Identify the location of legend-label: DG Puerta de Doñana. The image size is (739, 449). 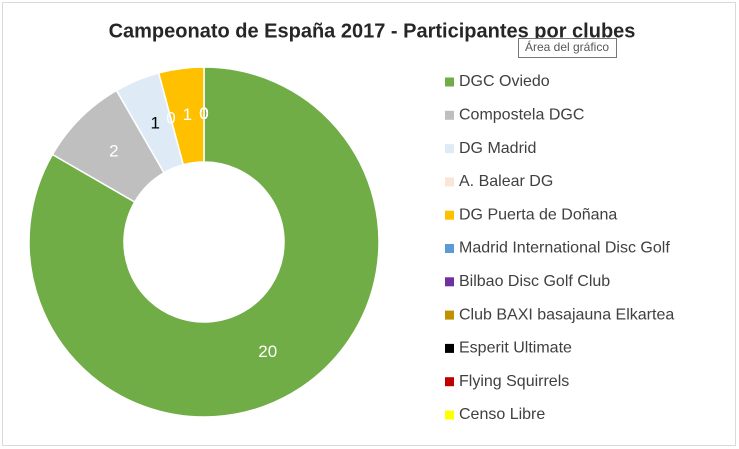
(538, 214).